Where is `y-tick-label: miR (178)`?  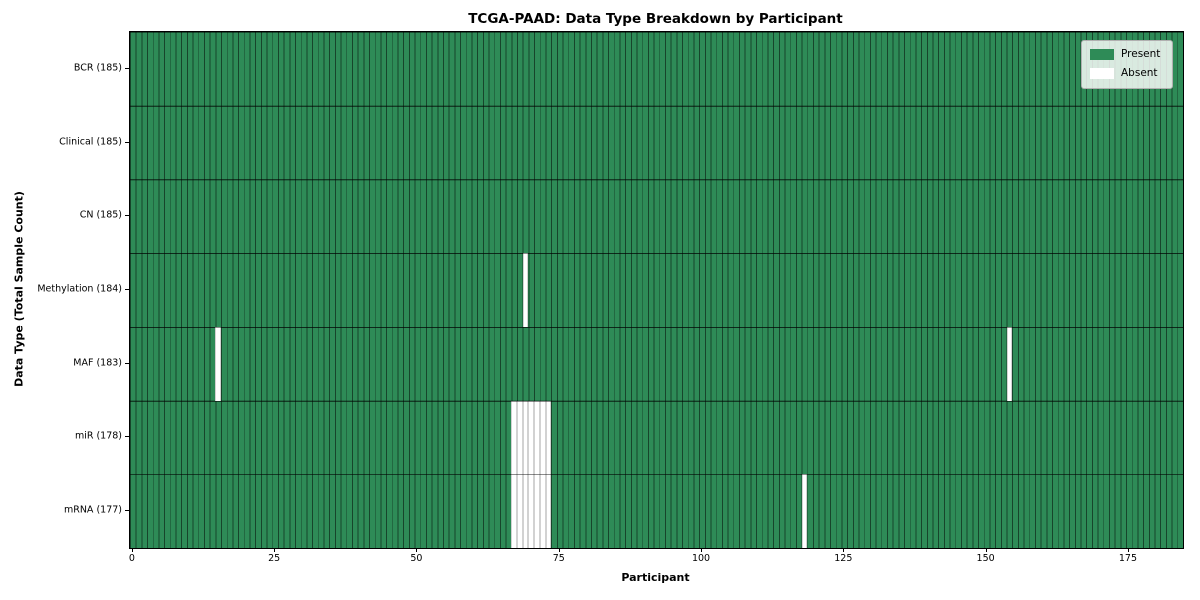
y-tick-label: miR (178) is located at coordinates (98, 436).